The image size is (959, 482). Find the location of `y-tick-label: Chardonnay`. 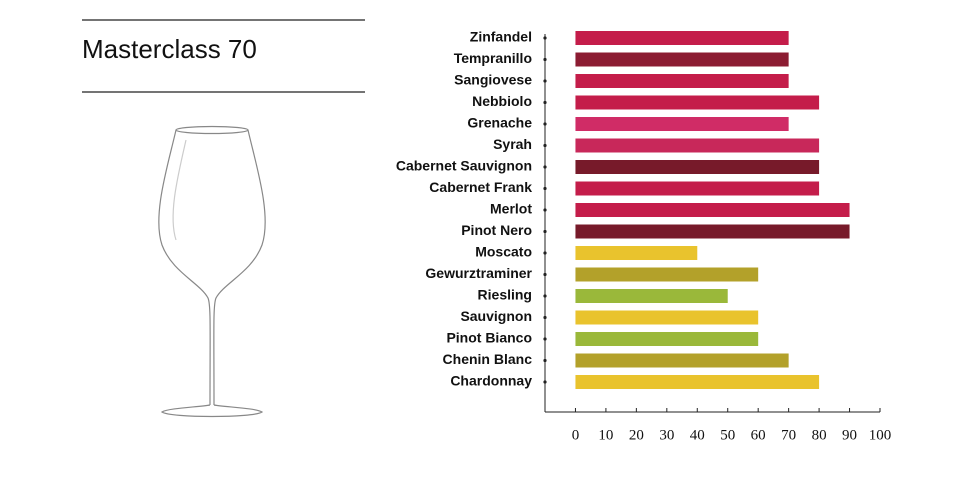

y-tick-label: Chardonnay is located at coordinates (491, 381).